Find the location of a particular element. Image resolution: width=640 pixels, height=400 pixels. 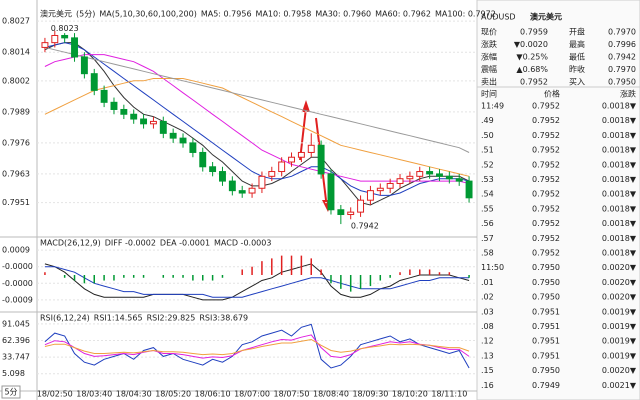

arrow is located at coordinates (306, 106).